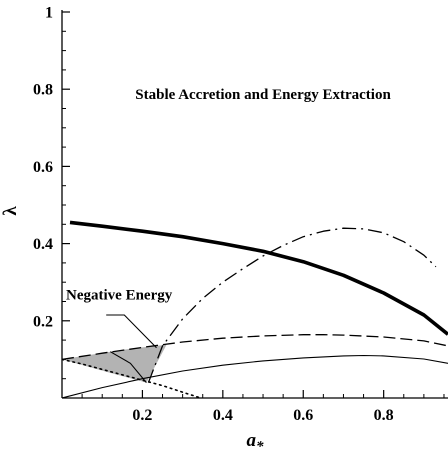  What do you see at coordinates (43, 90) in the screenshot?
I see `y-tick-label: 0.8` at bounding box center [43, 90].